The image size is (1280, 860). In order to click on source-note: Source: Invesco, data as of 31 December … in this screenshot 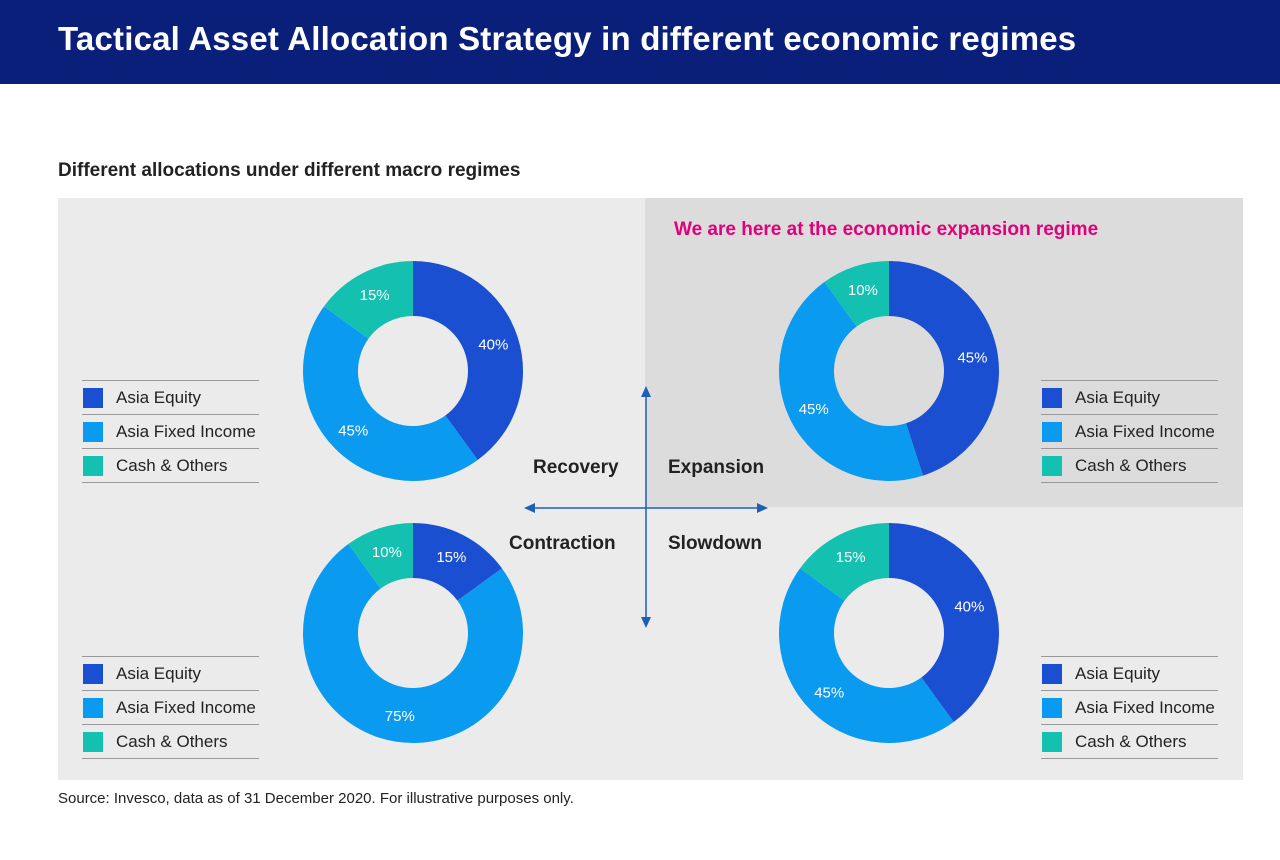, I will do `click(316, 798)`.